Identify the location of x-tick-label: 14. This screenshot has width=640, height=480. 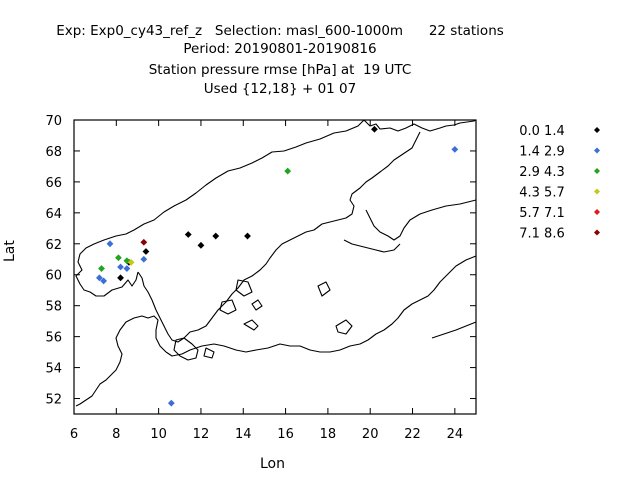
(243, 434).